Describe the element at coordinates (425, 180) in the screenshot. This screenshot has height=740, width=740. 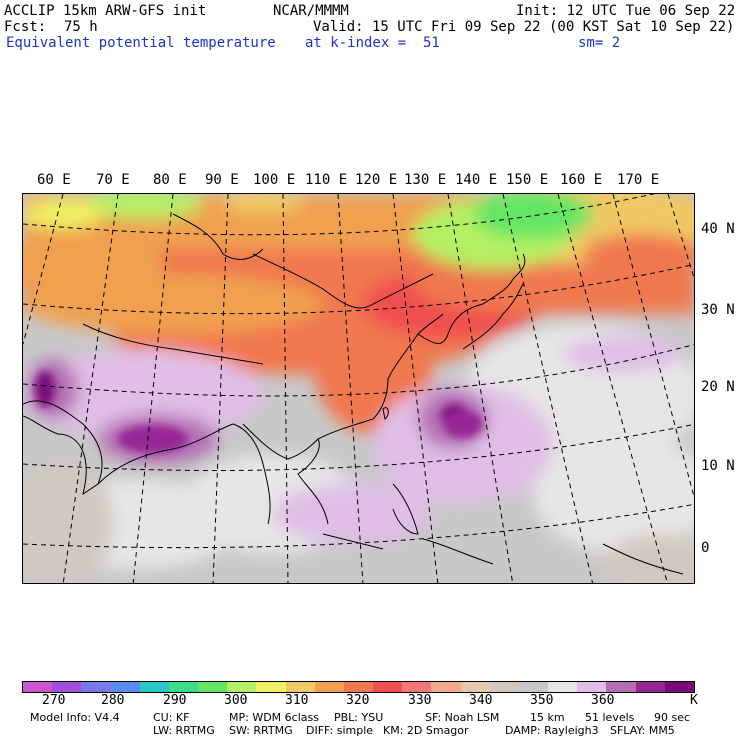
I see `lon-label: 130 E` at that location.